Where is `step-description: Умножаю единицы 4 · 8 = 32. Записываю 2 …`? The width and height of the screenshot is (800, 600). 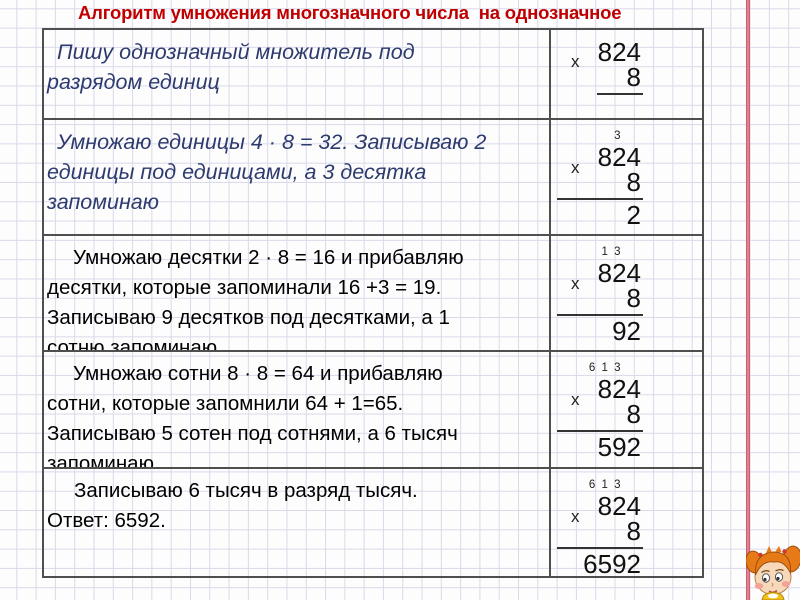 step-description: Умножаю единицы 4 · 8 = 32. Записываю 2 … is located at coordinates (267, 172).